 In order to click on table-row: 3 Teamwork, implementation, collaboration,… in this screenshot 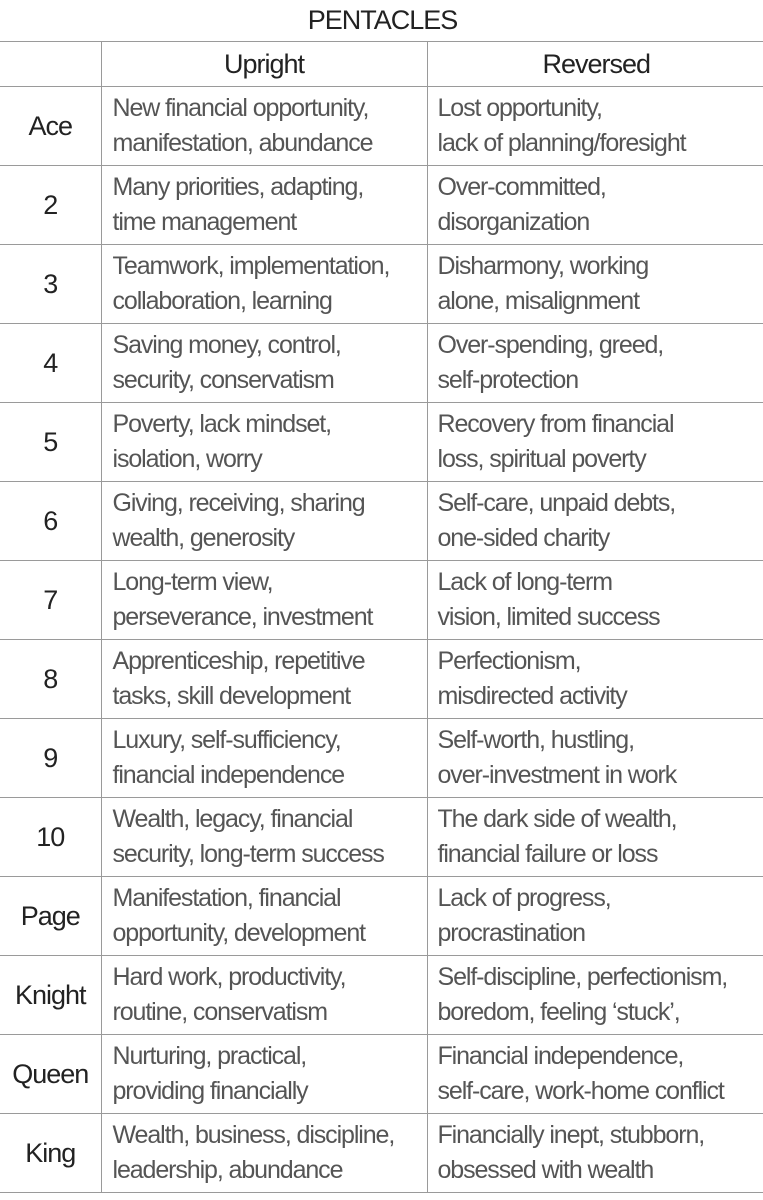, I will do `click(381, 284)`.